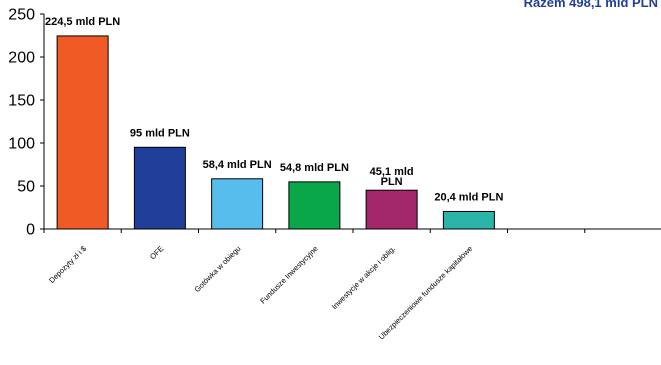 Image resolution: width=661 pixels, height=365 pixels. I want to click on data-label: 45,1 mld, so click(392, 172).